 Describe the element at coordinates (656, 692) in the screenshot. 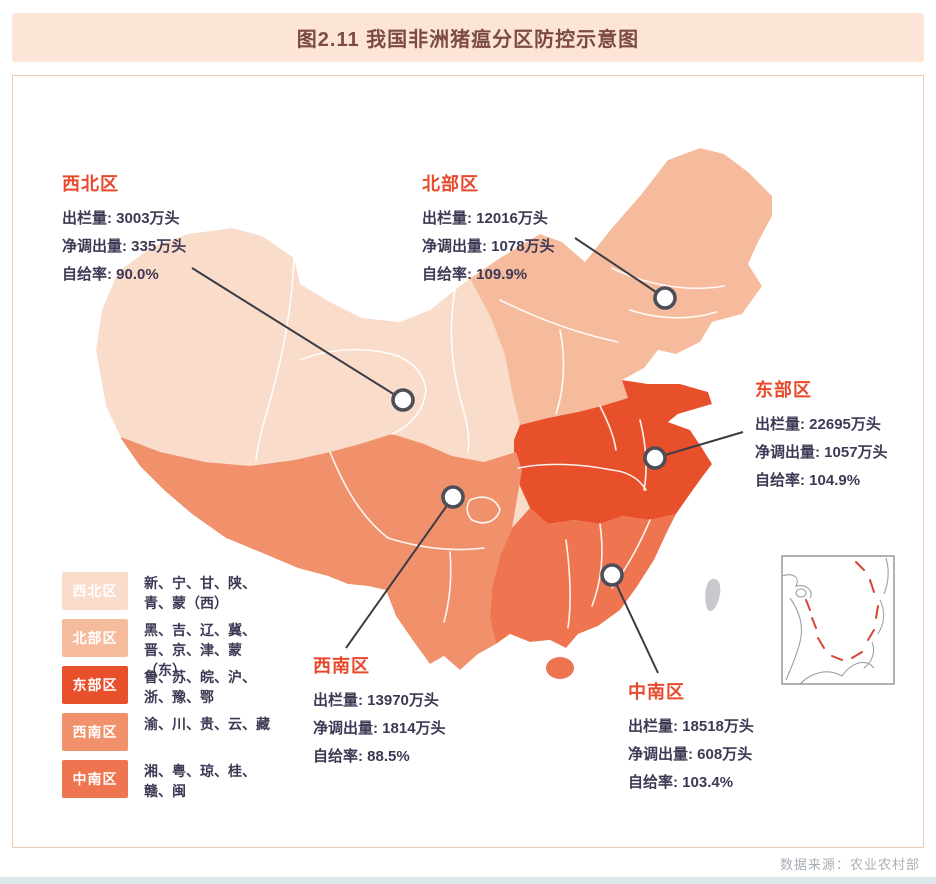

I see `annotation-title: 中南区` at that location.